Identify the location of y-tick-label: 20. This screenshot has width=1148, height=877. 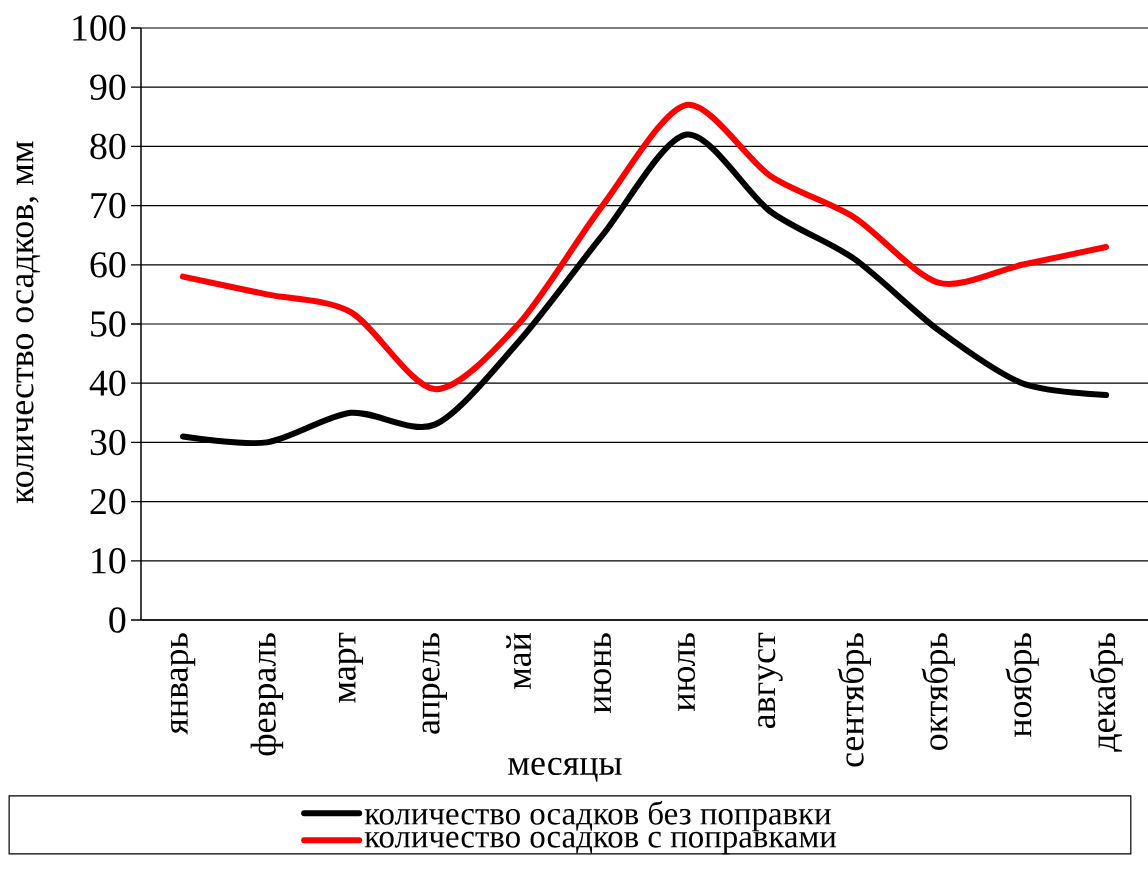
(108, 501).